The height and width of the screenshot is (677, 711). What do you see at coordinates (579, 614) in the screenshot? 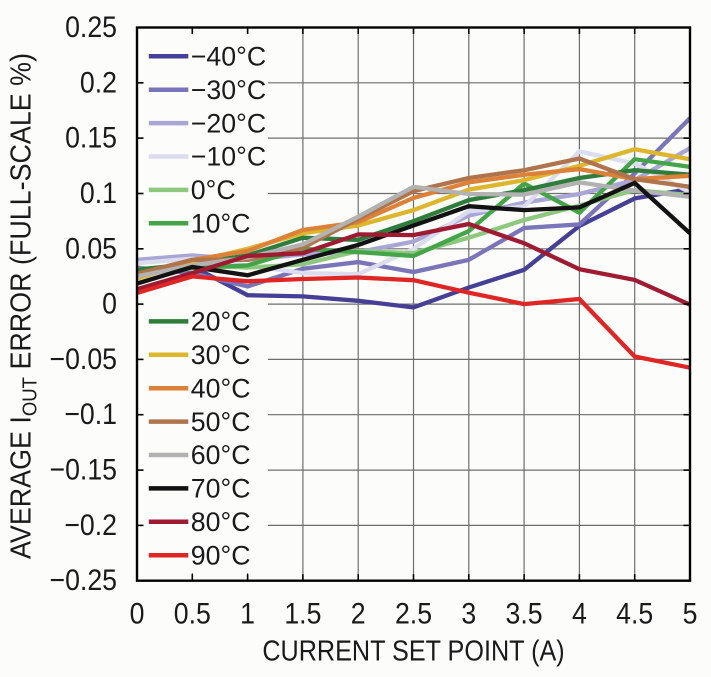
I see `svg-text: 4` at bounding box center [579, 614].